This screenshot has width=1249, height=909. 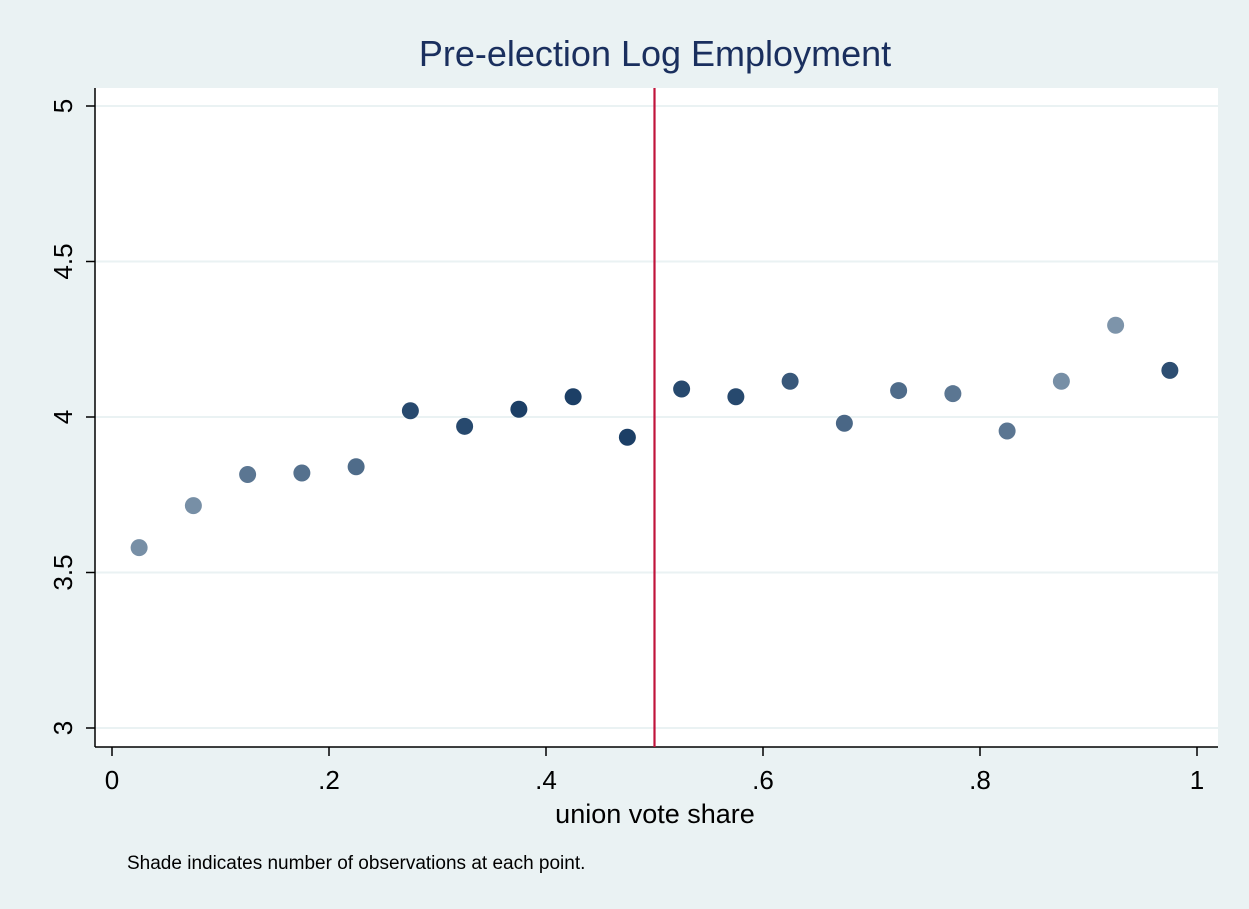 What do you see at coordinates (112, 780) in the screenshot?
I see `x-tick-label: 0` at bounding box center [112, 780].